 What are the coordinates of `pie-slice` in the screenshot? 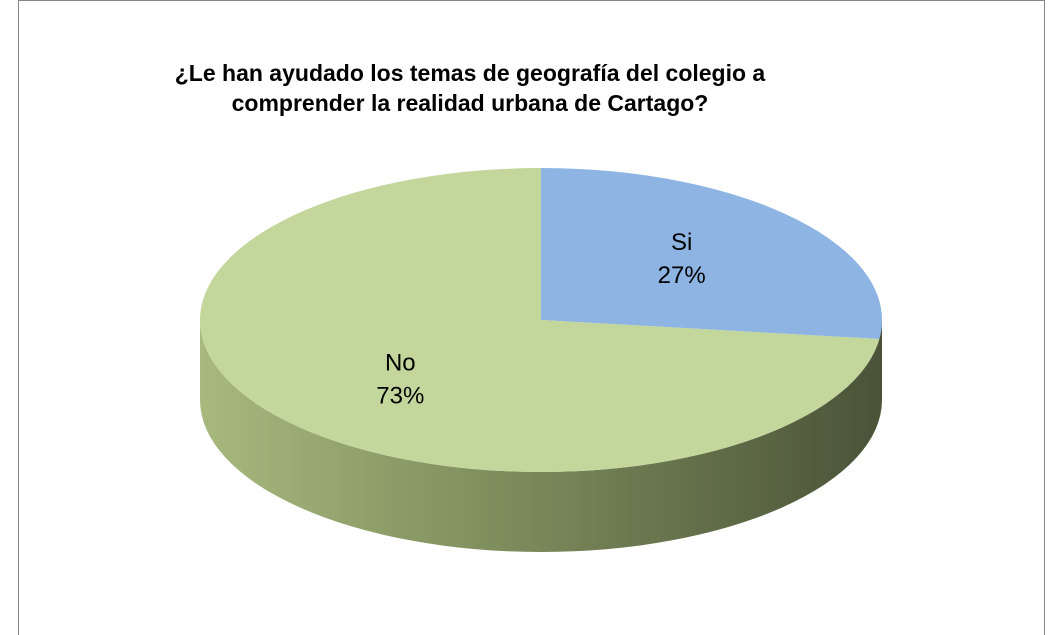 It's located at (711, 254).